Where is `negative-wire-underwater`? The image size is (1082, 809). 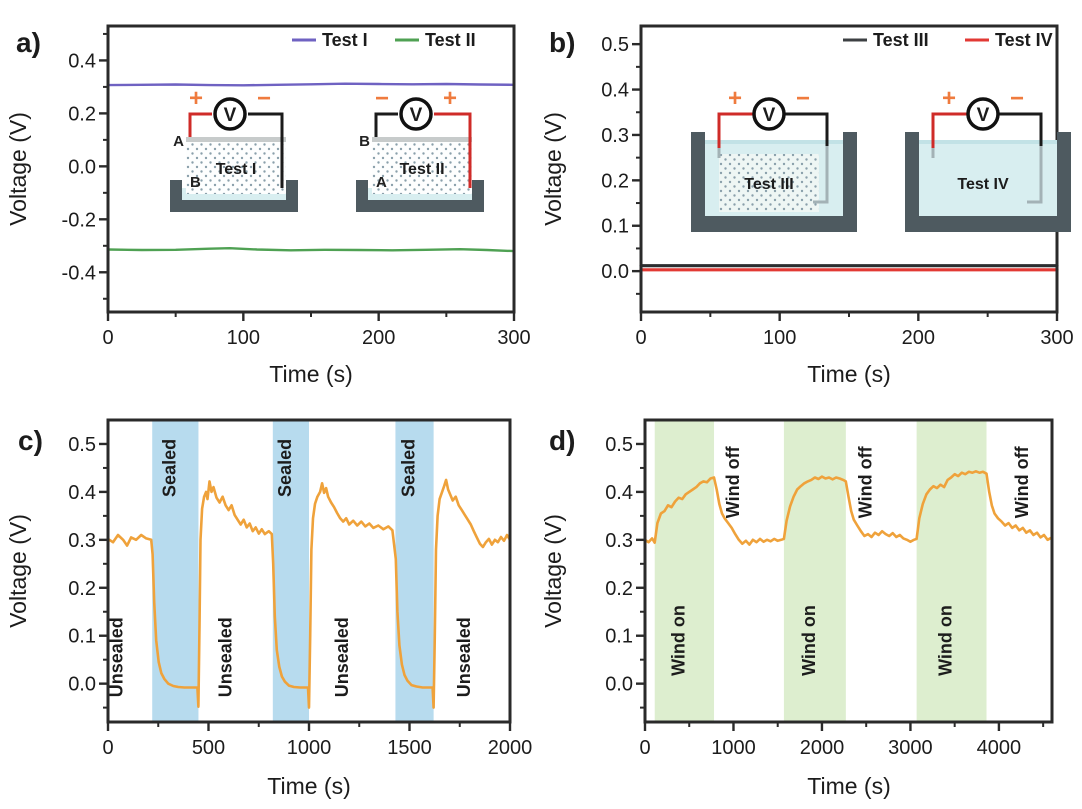
negative-wire-underwater is located at coordinates (821, 175).